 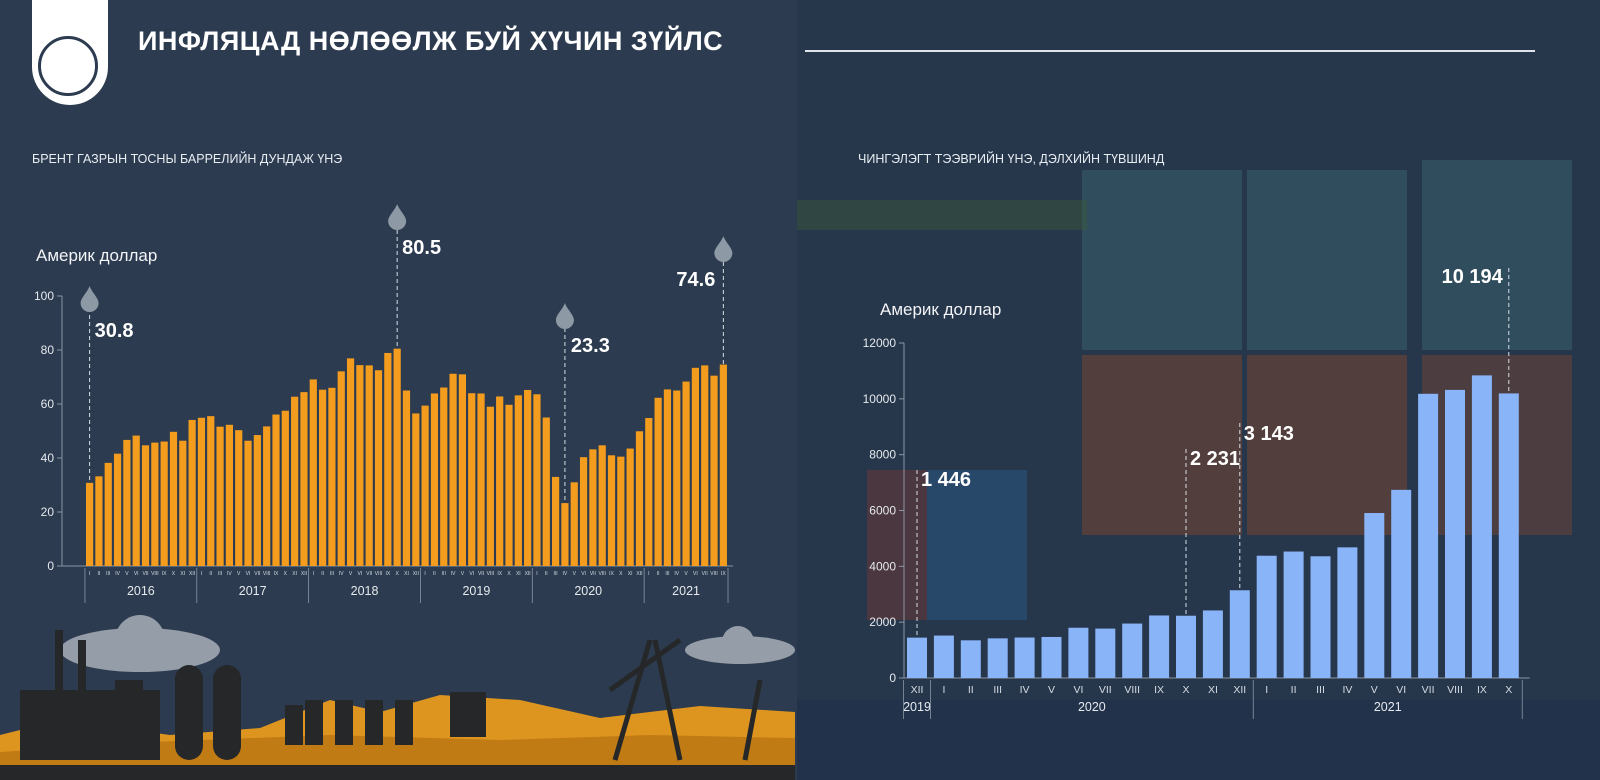 What do you see at coordinates (1011, 159) in the screenshot?
I see `freight-chart-title: ЧИНГЭЛЭГТ ТЭЭВРИЙН ҮНЭ, ДЭЛХИЙН ТҮВШИНД` at bounding box center [1011, 159].